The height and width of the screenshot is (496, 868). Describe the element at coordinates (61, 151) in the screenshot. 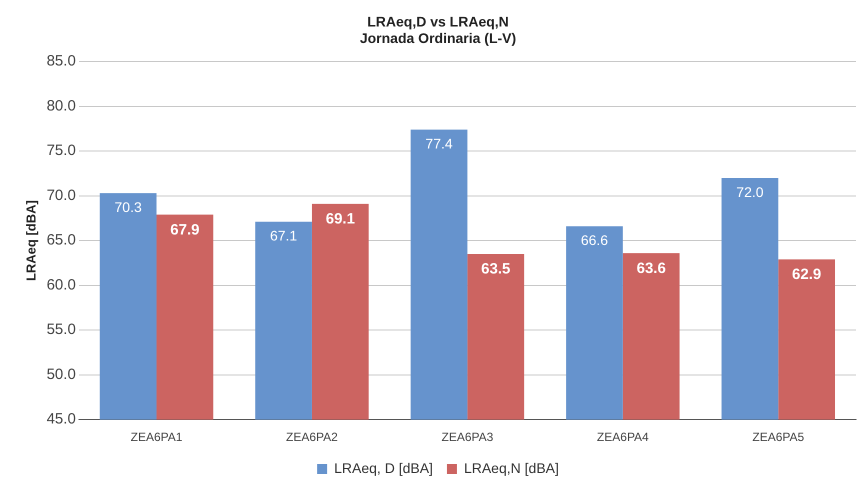

I see `y-tick-label: 75.0` at that location.